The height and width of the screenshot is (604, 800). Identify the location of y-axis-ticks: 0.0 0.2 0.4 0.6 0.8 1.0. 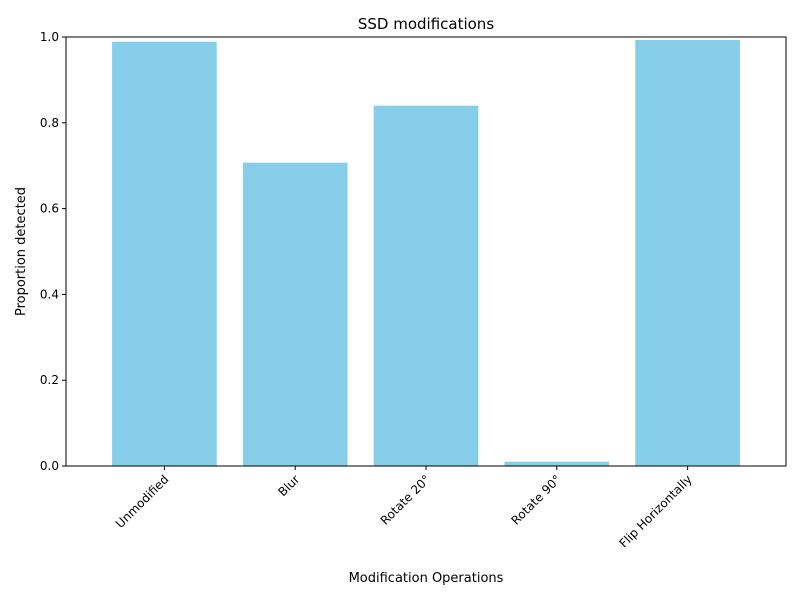
(53, 251).